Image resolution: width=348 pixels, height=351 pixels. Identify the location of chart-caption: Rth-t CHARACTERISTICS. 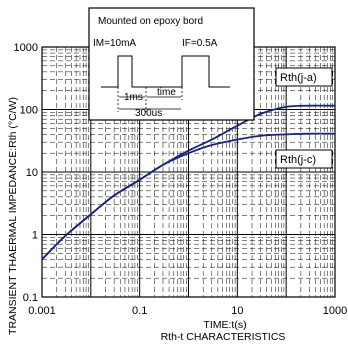
(223, 337).